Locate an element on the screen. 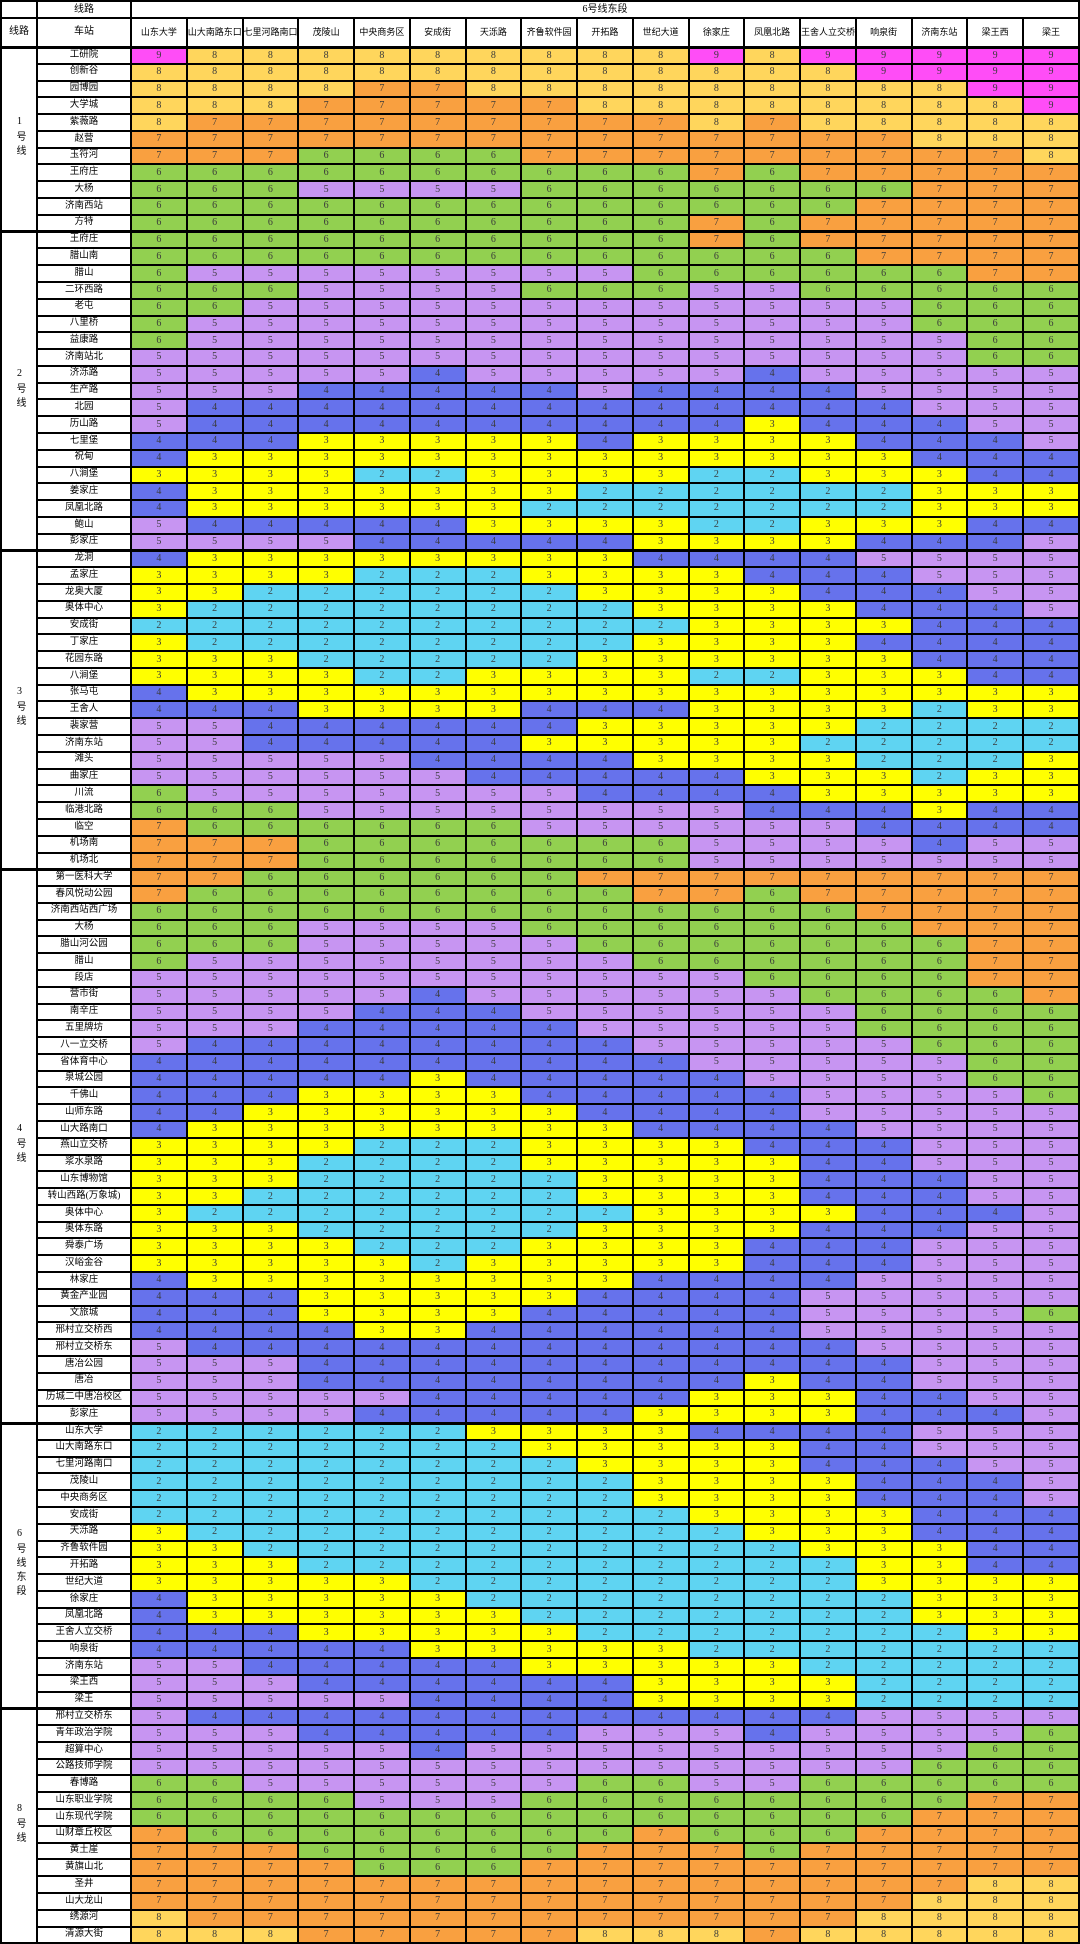 This screenshot has width=1080, height=1944. table-row: 腊山河公园 6 6 6 5 5 5 5 5 6 6 6 6 6 6 6 7 7 is located at coordinates (540, 945).